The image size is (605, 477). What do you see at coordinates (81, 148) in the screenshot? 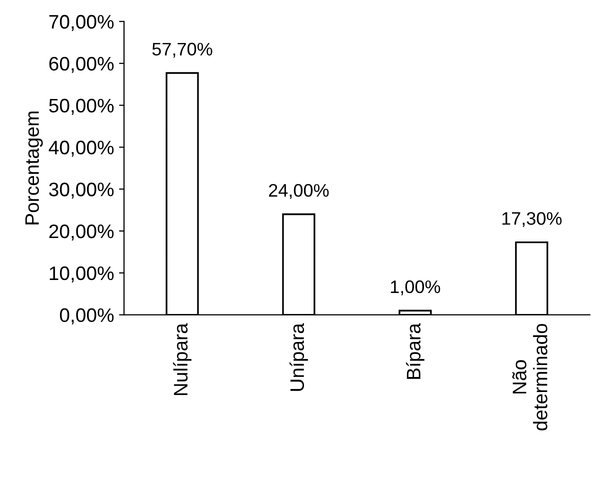
I see `y-tick-label: 40,00%` at bounding box center [81, 148].